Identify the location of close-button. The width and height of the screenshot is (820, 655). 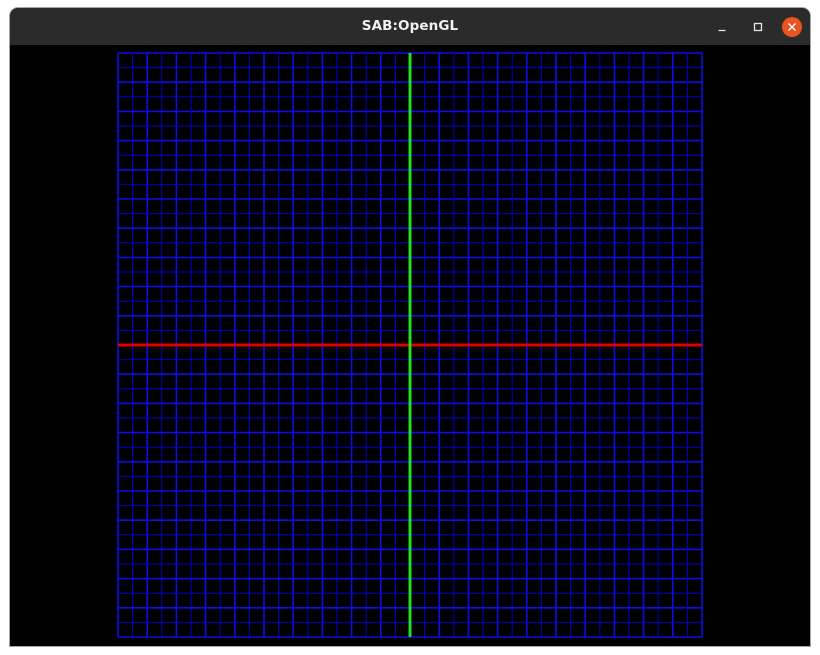
(792, 27).